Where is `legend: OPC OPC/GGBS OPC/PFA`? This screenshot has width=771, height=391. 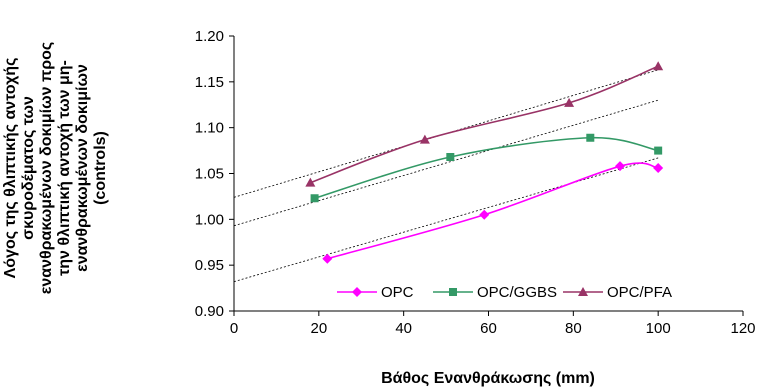
legend: OPC OPC/GGBS OPC/PFA is located at coordinates (504, 292).